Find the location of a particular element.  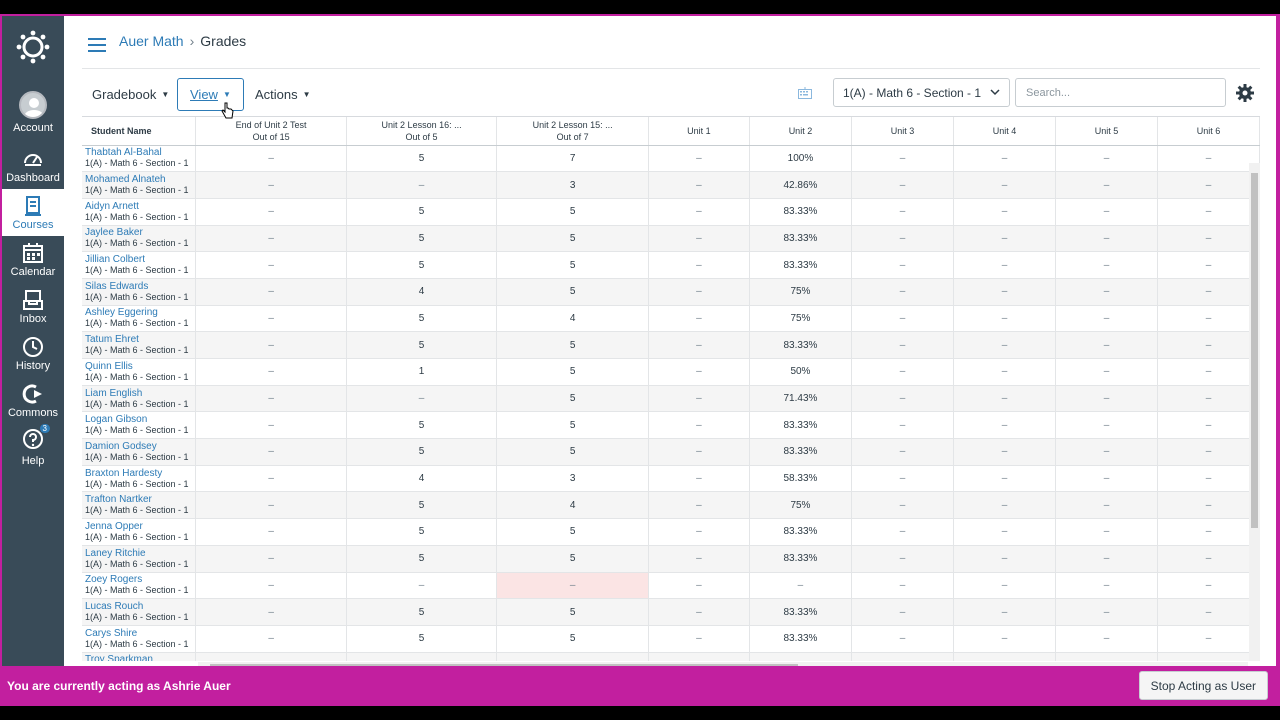

grade-cell: 1 is located at coordinates (422, 372).